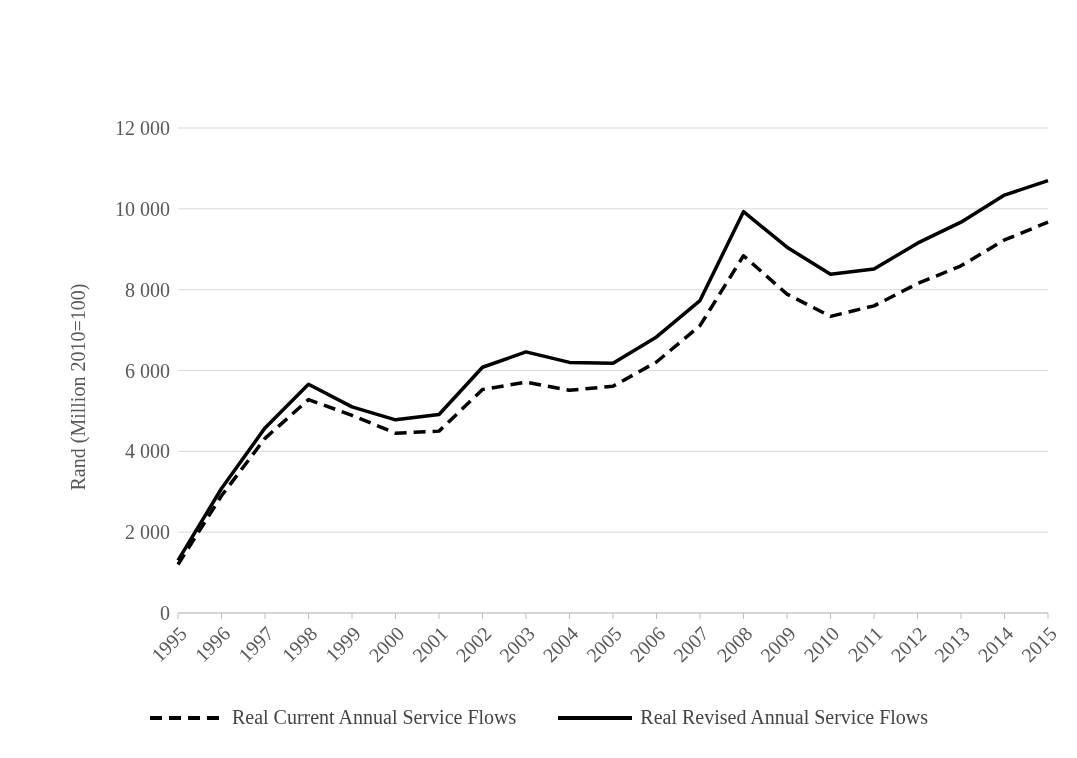 This screenshot has height=758, width=1077. What do you see at coordinates (147, 451) in the screenshot?
I see `y-tick-label: 4 000` at bounding box center [147, 451].